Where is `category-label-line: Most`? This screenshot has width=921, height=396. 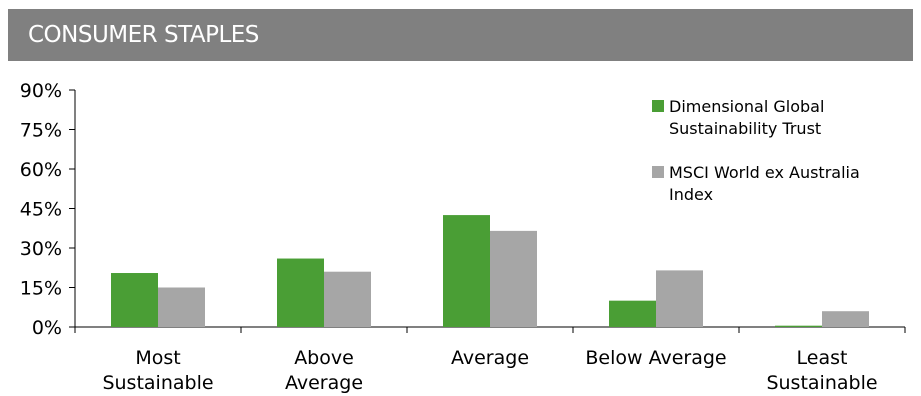 category-label-line: Most is located at coordinates (157, 358).